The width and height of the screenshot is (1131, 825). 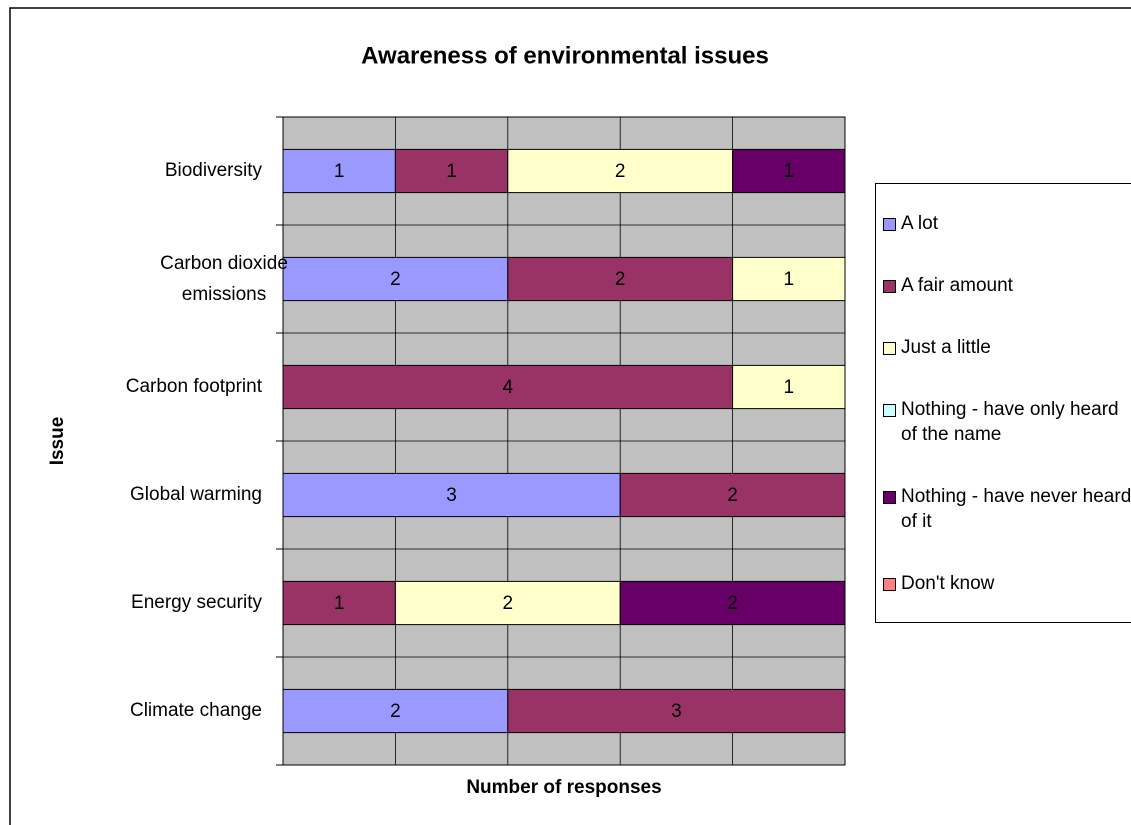 What do you see at coordinates (1007, 223) in the screenshot?
I see `legend-item: A lot` at bounding box center [1007, 223].